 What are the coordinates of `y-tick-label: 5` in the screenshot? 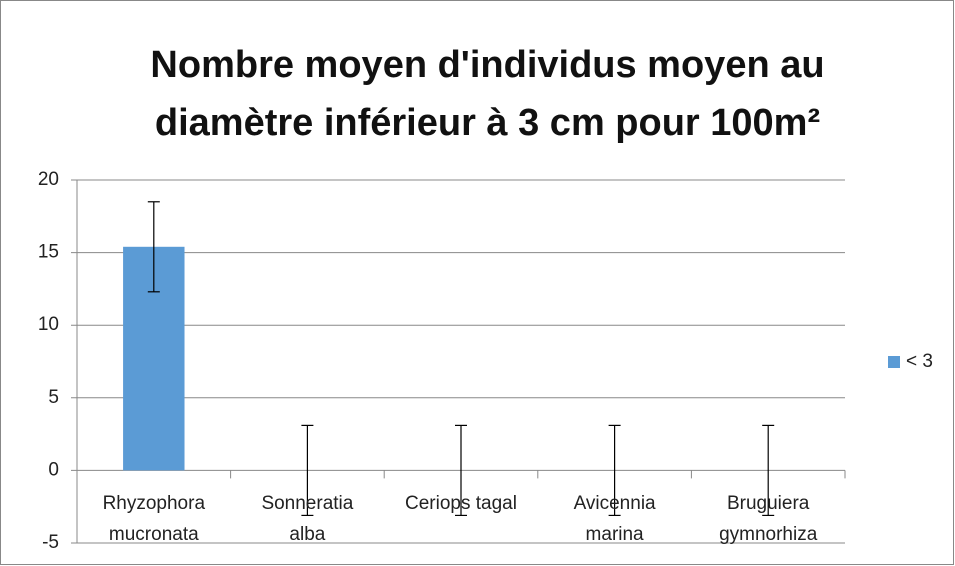 It's located at (53, 397).